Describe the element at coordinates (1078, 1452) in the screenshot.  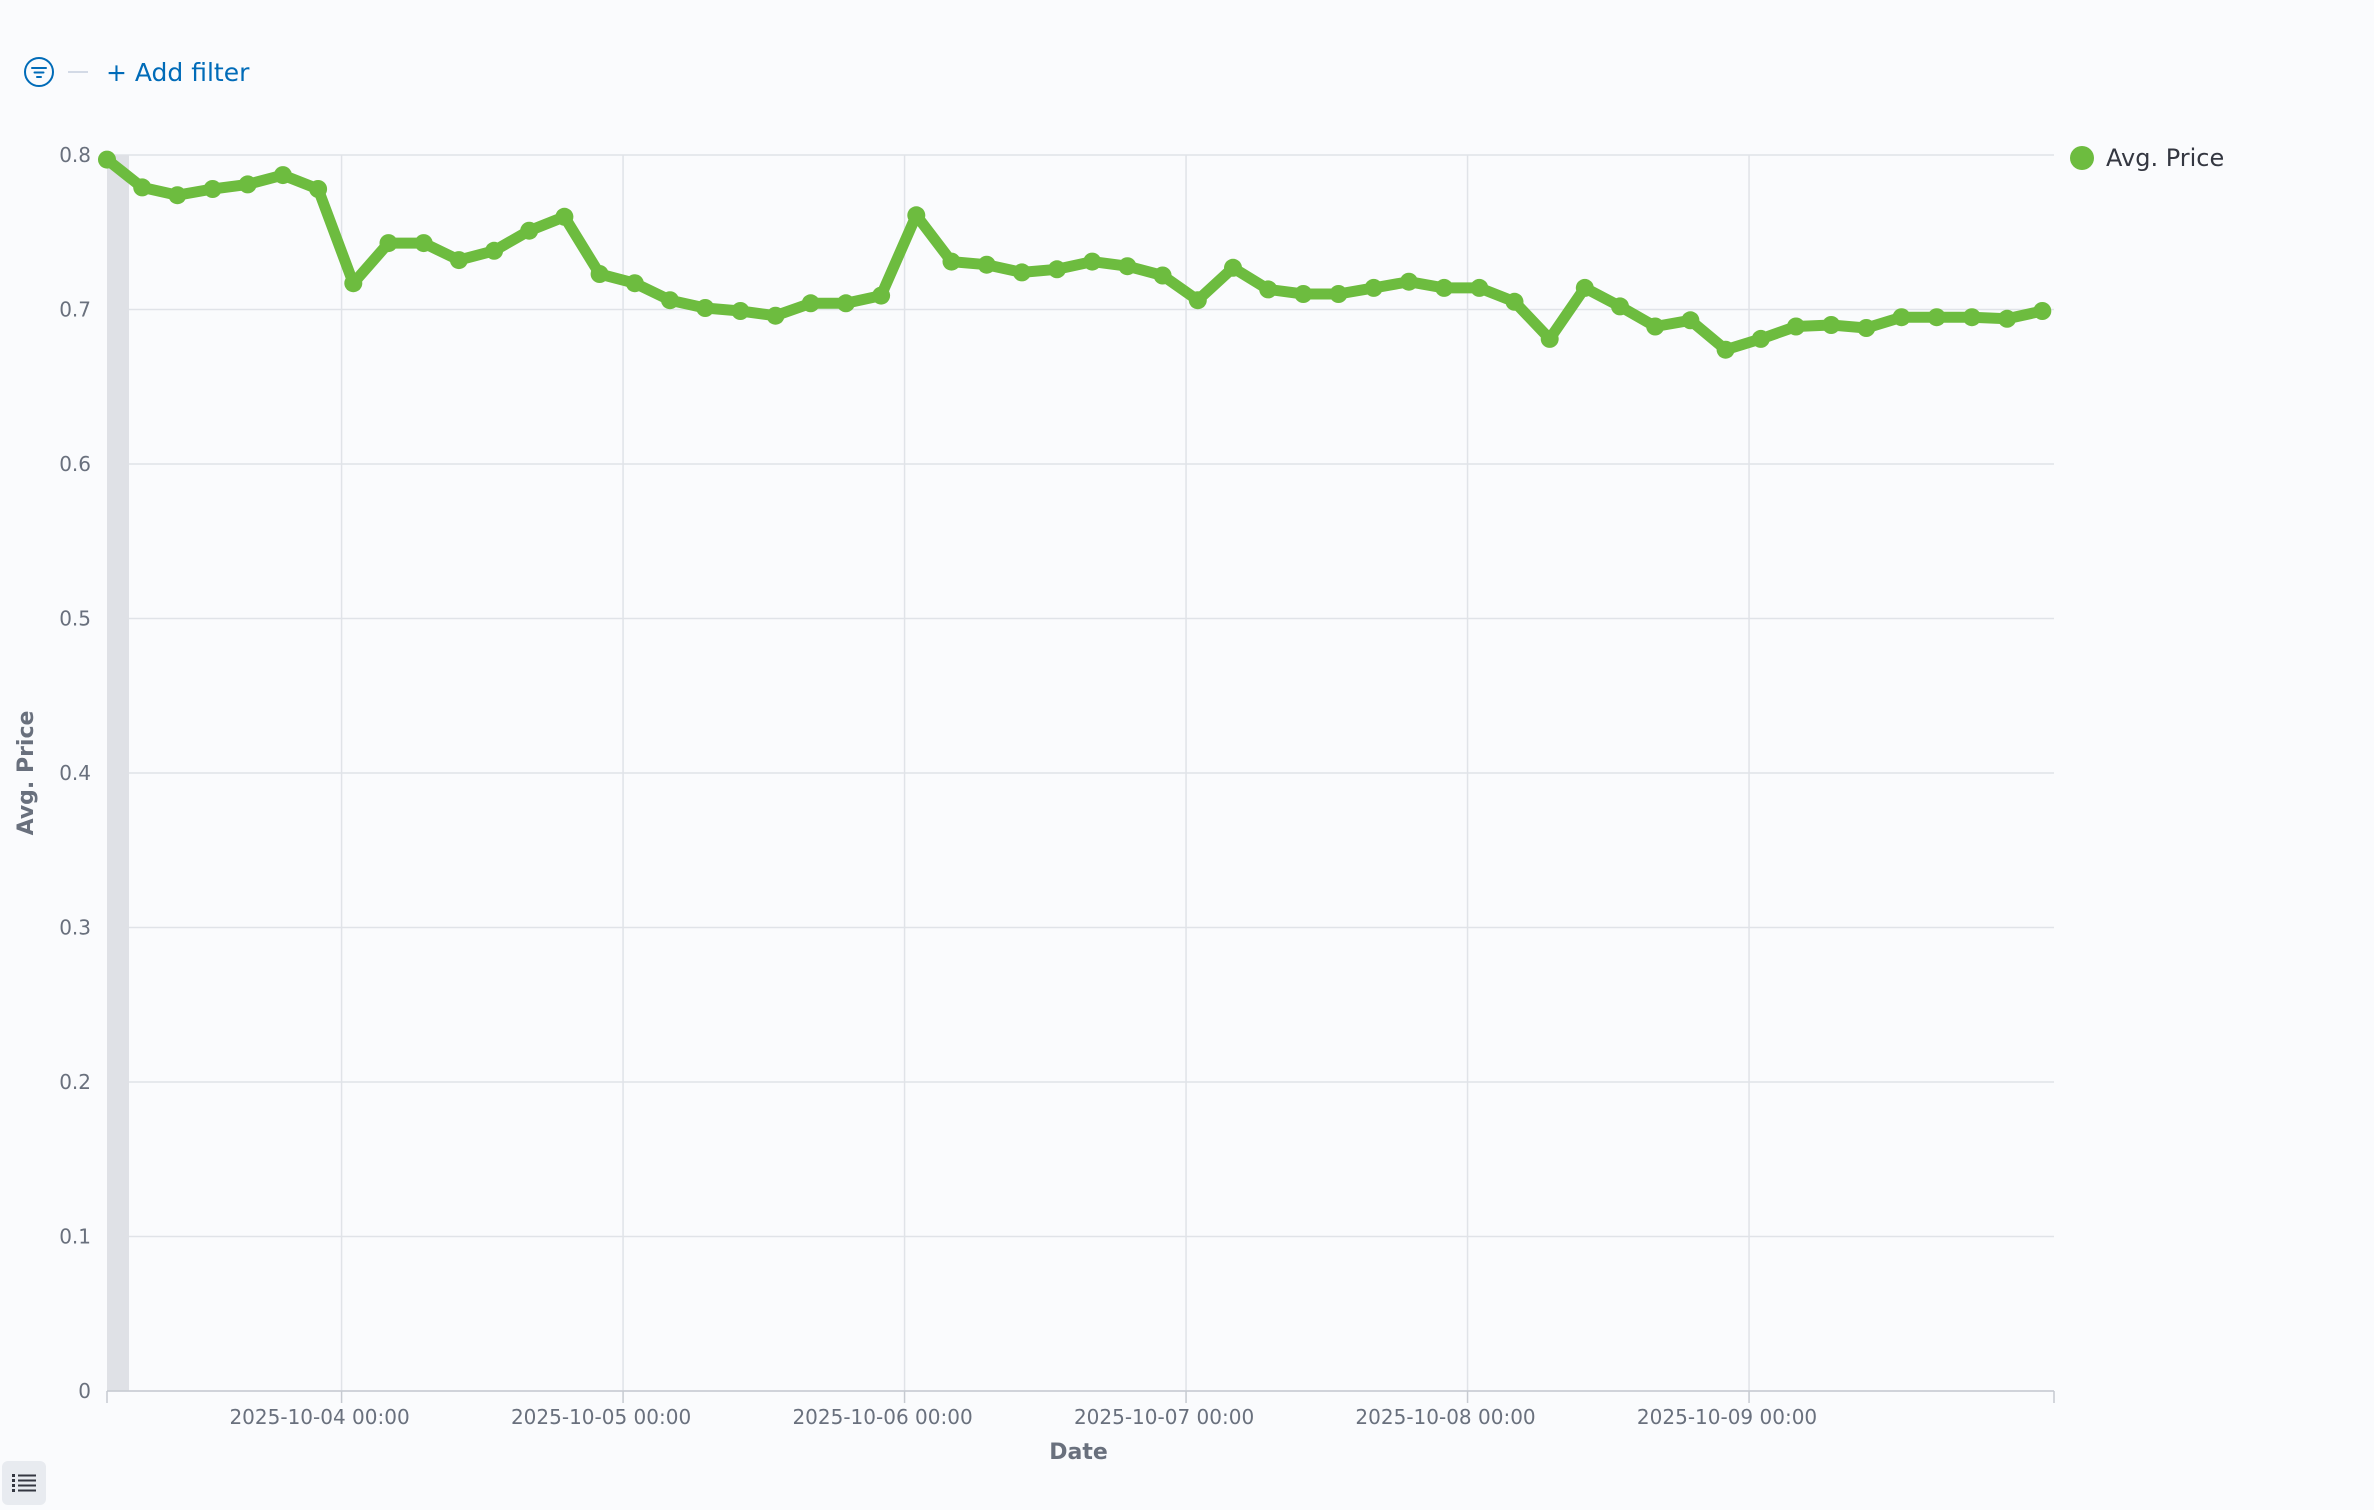
I see `x-axis-title: Date` at that location.